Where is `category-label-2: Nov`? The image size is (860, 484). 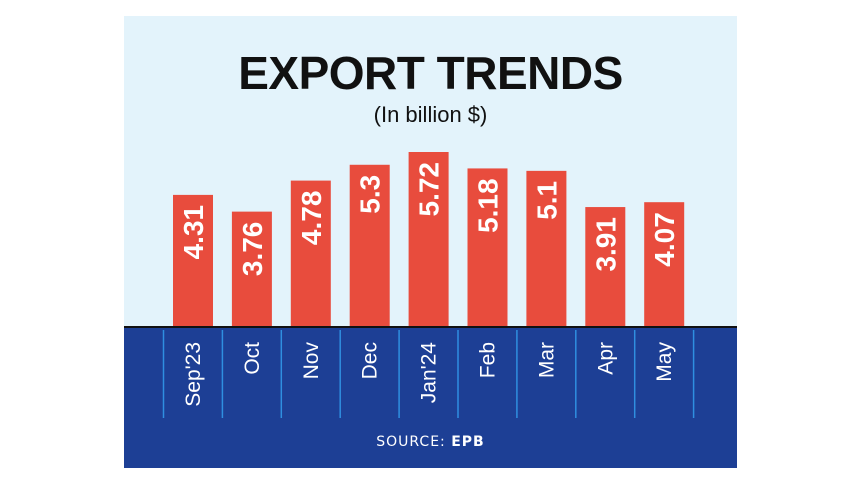 category-label-2: Nov is located at coordinates (311, 361).